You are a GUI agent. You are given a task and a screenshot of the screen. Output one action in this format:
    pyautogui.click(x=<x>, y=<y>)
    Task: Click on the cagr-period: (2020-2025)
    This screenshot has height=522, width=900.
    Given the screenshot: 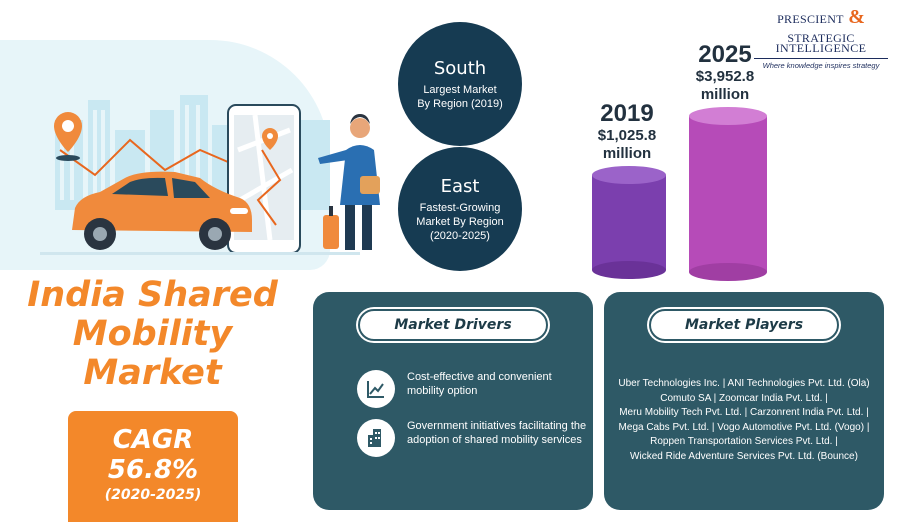 What is the action you would take?
    pyautogui.click(x=153, y=495)
    